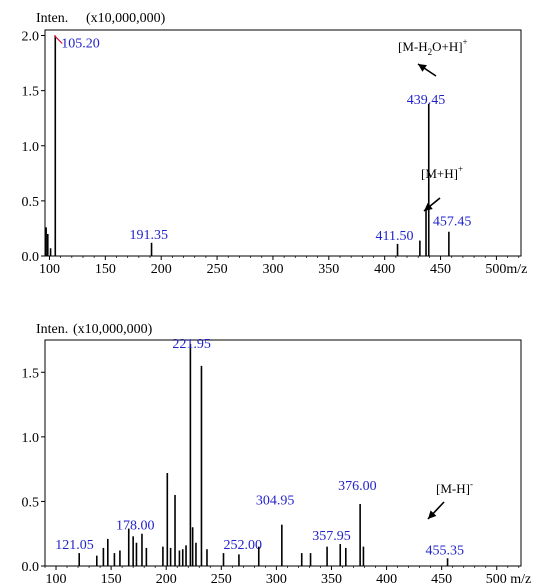 The image size is (536, 587). I want to click on x-tick-label-last: 500m/z, so click(506, 269).